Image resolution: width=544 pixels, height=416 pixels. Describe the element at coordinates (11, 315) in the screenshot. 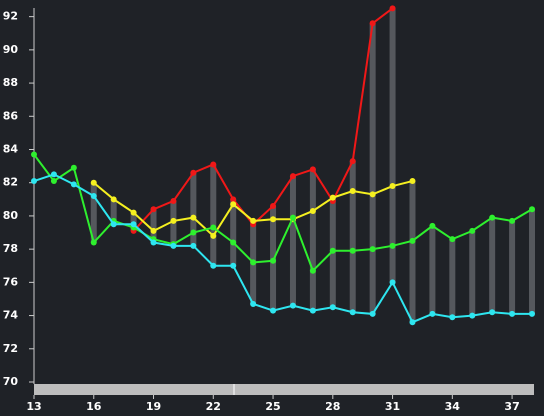

I see `y-tick-label: 74` at that location.